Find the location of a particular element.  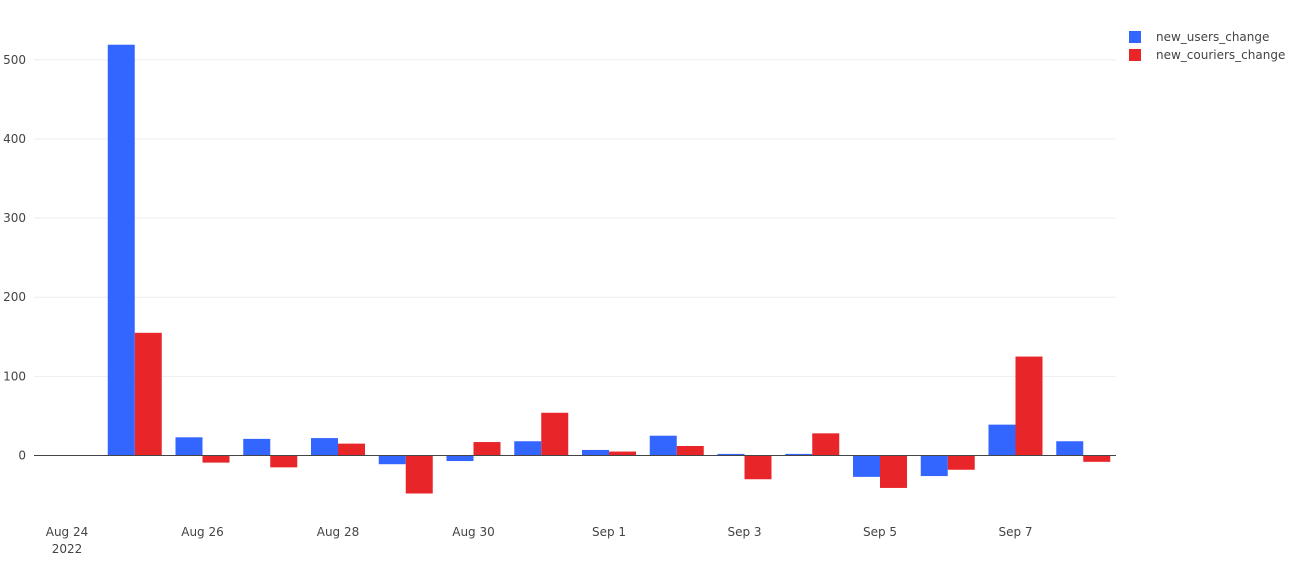

x-tick-label: Sep 3 is located at coordinates (744, 532).